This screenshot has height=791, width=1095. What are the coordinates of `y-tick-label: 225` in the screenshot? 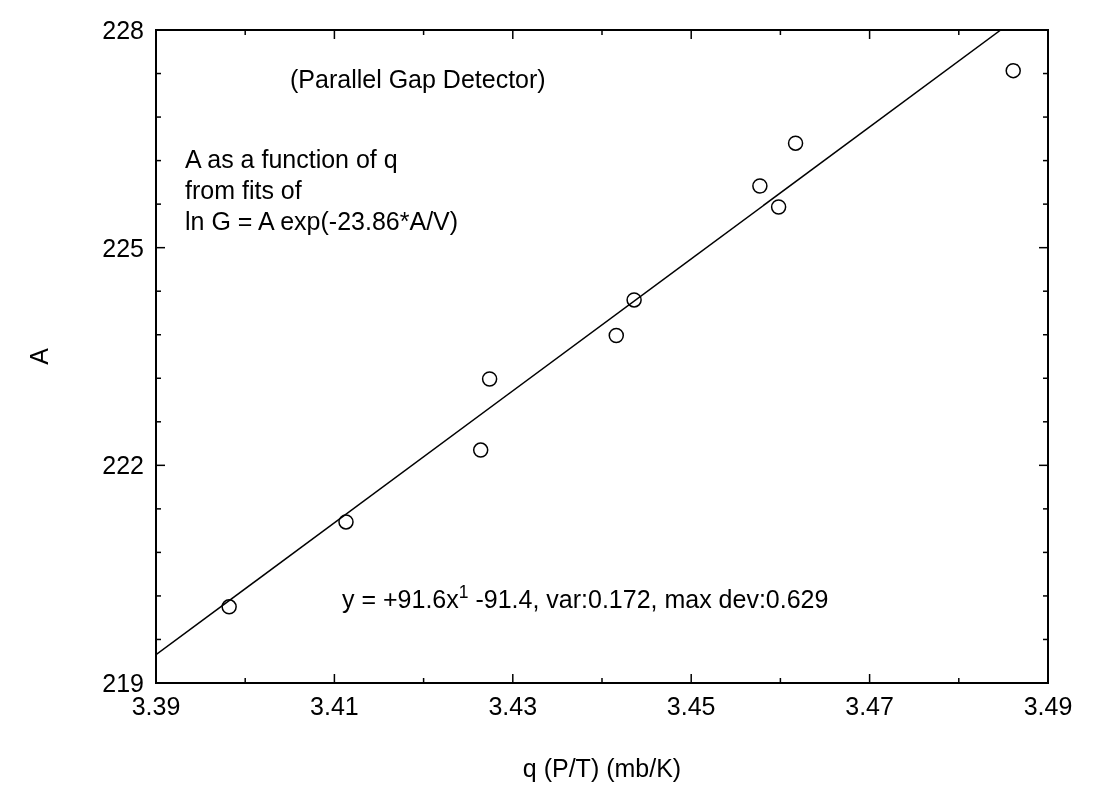 It's located at (123, 247).